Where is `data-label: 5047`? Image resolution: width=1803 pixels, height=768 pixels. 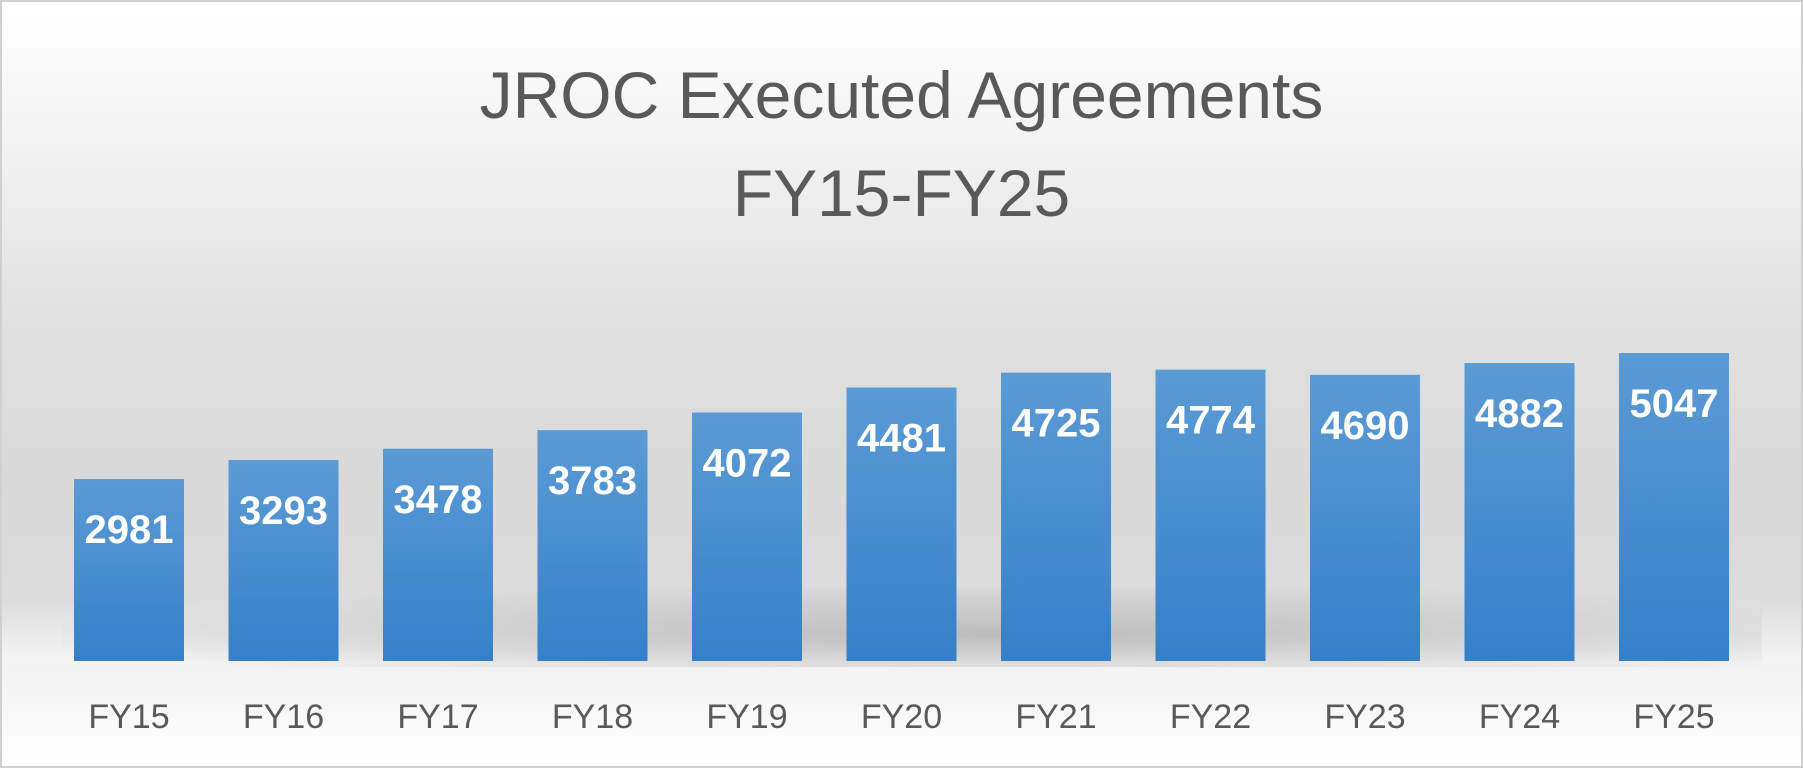
data-label: 5047 is located at coordinates (1674, 404).